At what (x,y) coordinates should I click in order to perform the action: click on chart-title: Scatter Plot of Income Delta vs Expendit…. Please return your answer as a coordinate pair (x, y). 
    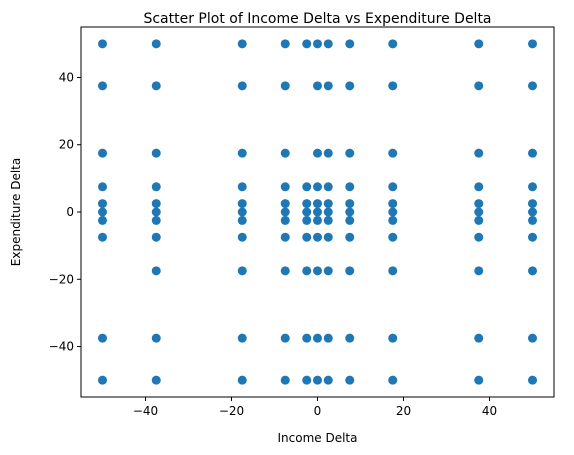
    Looking at the image, I should click on (317, 19).